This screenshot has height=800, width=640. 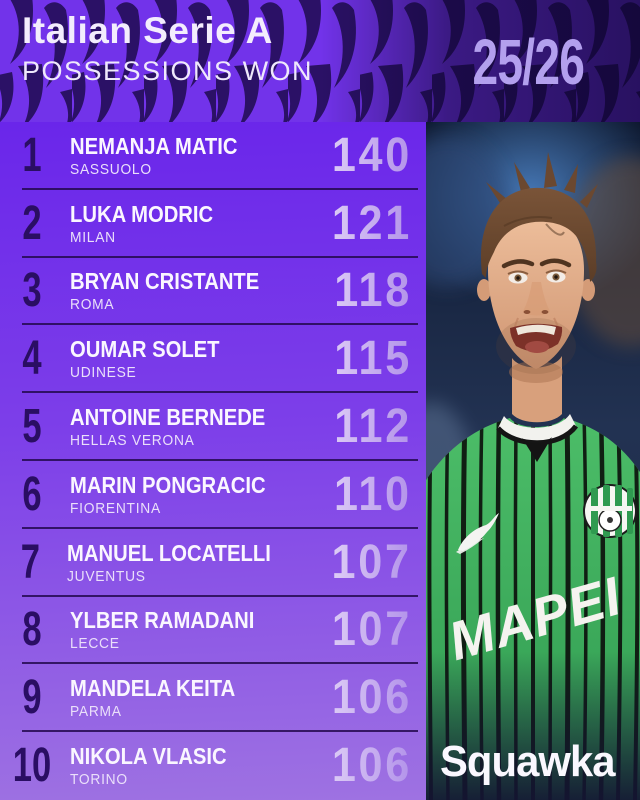 I want to click on rank-number: 3, so click(x=32, y=291).